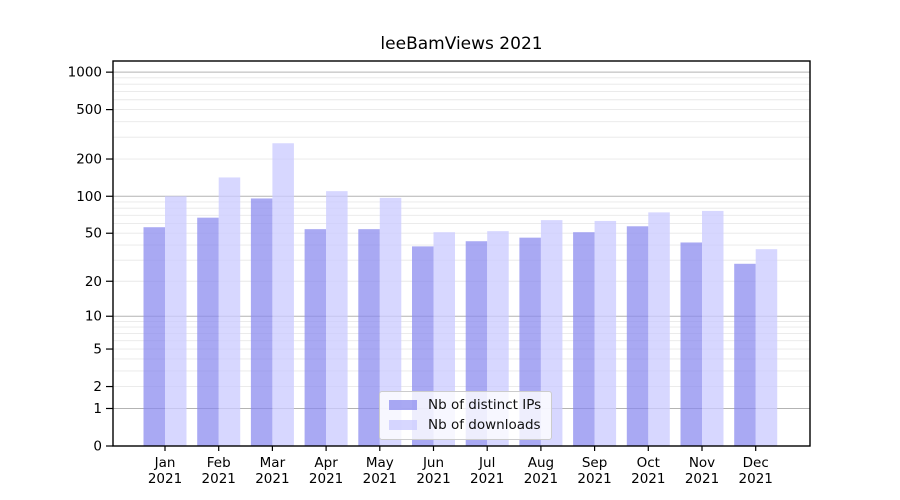  I want to click on y-tick-label: 0, so click(97, 447).